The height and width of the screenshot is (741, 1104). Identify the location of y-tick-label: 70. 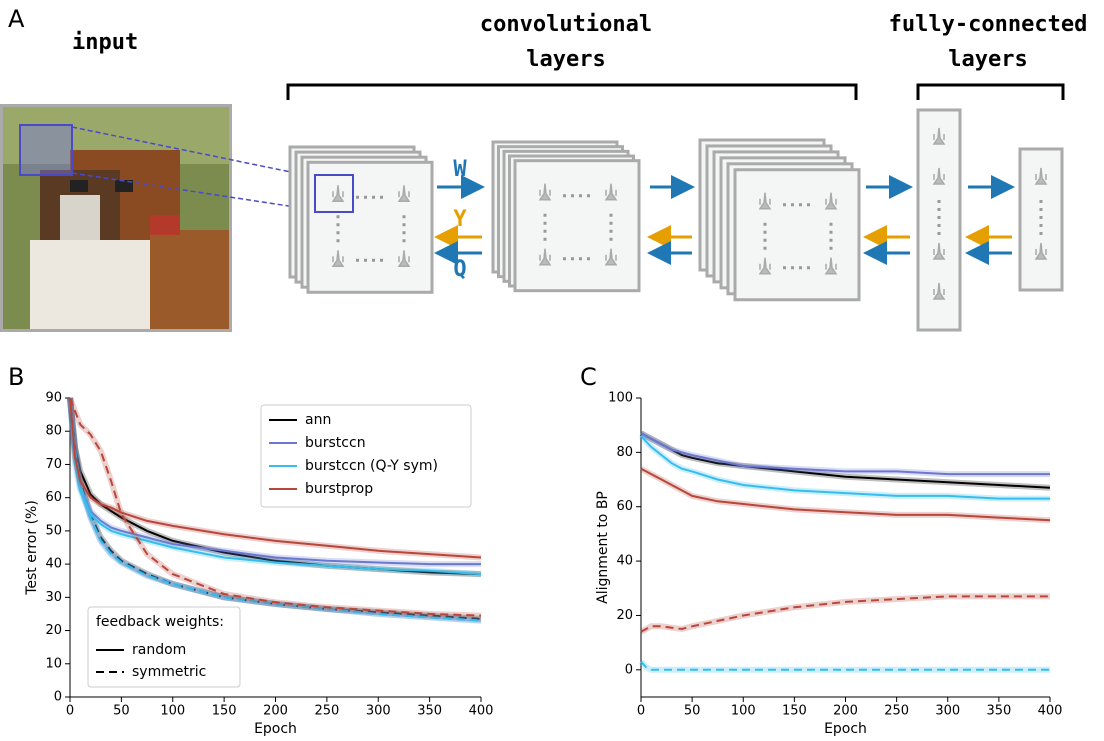
(53, 464).